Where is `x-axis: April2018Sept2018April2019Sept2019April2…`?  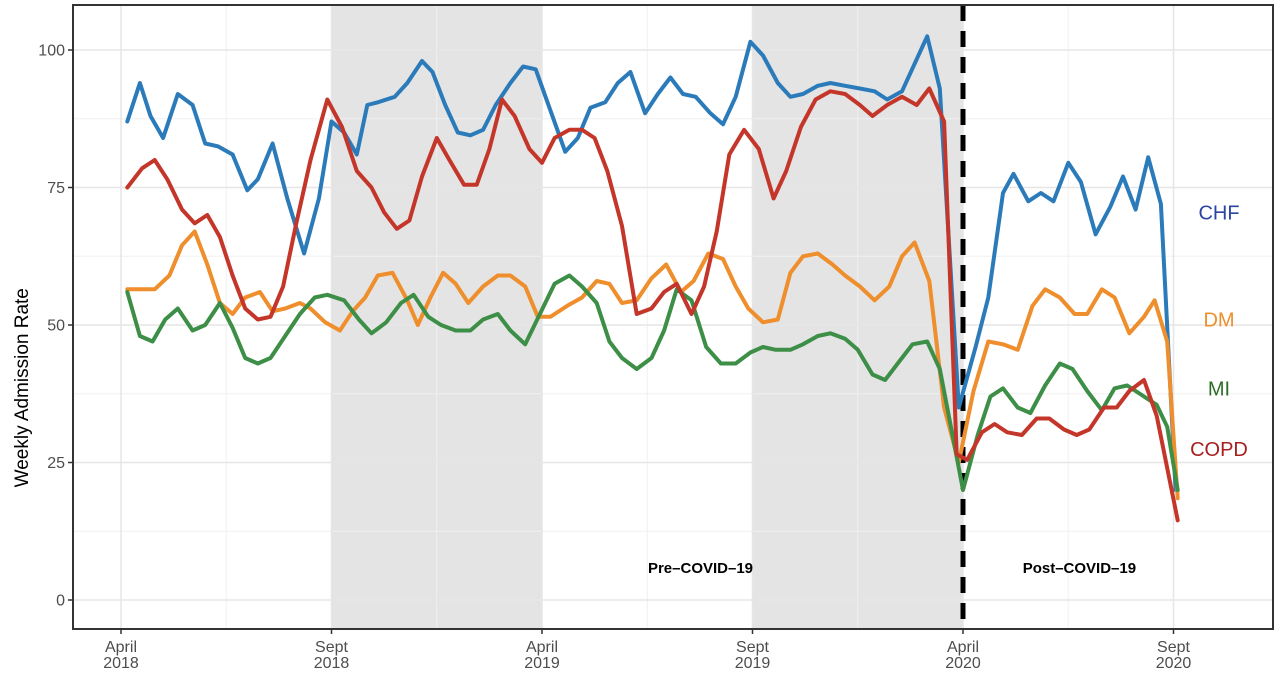
x-axis: April2018Sept2018April2019Sept2019April2… is located at coordinates (647, 650).